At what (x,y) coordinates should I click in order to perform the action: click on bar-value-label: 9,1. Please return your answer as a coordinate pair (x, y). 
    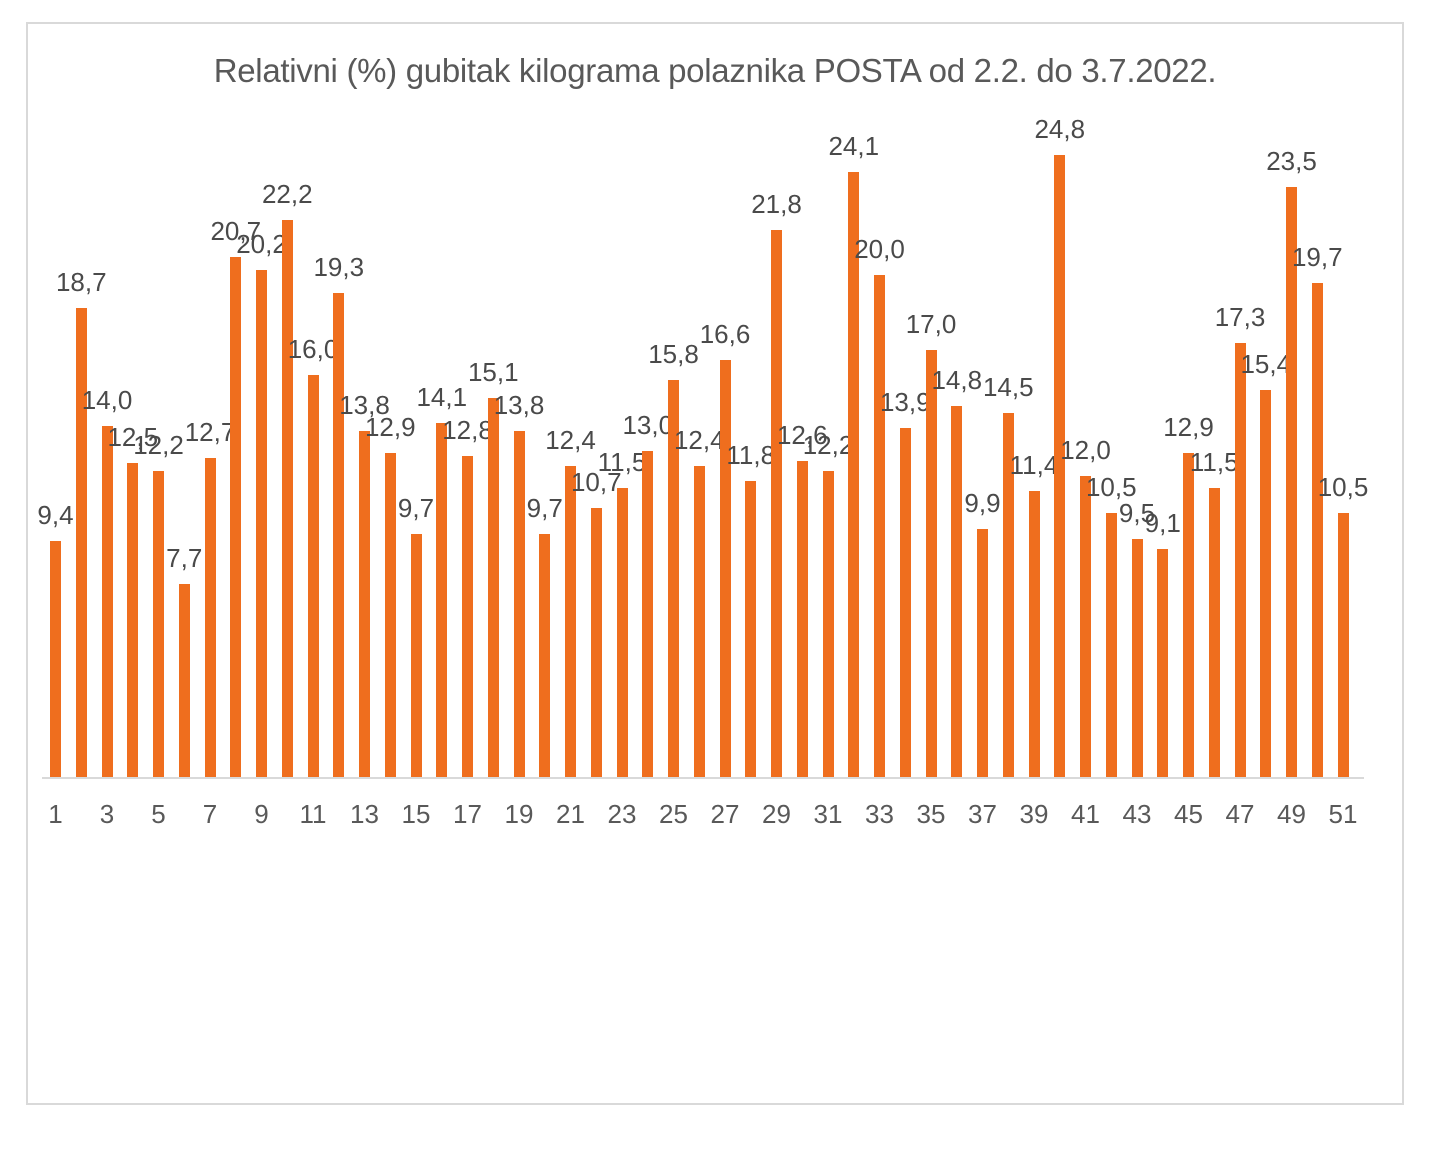
    Looking at the image, I should click on (1162, 523).